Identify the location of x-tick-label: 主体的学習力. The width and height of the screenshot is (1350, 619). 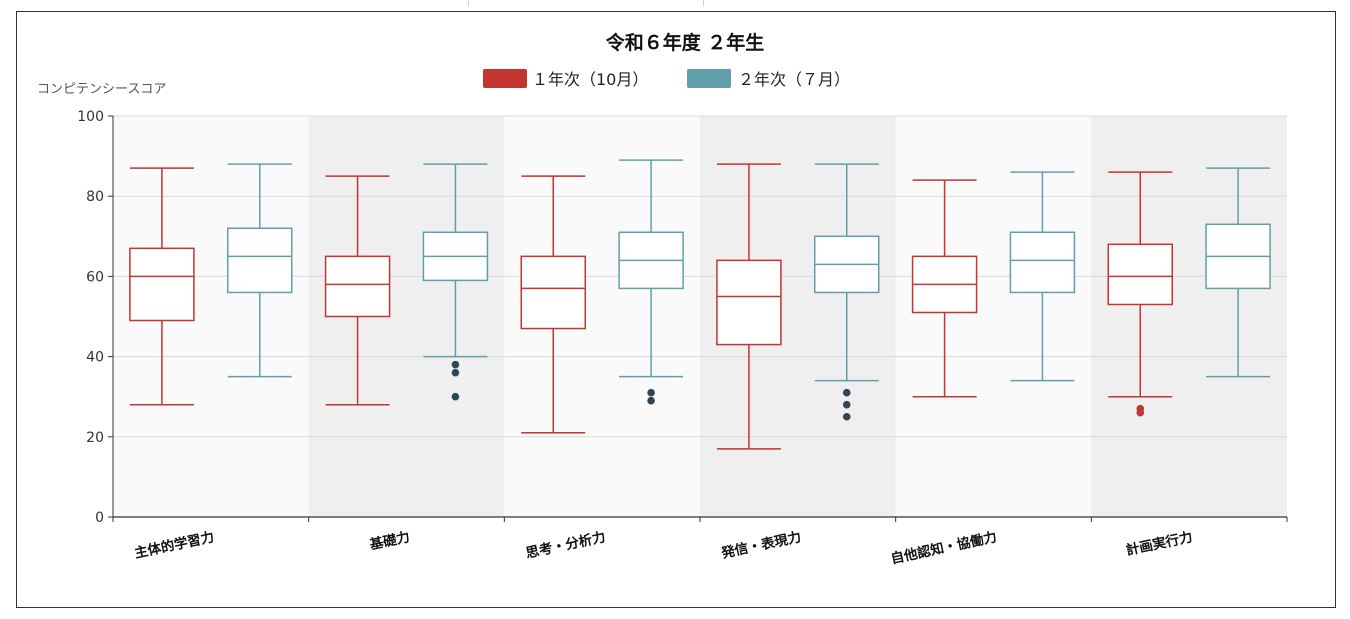
(174, 544).